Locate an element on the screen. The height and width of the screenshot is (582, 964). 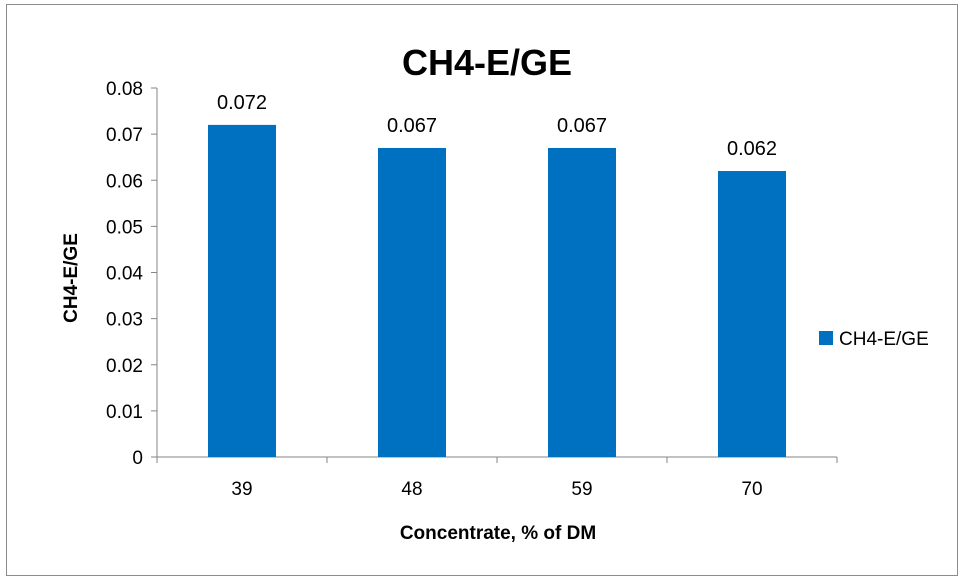
data-label: 0.072 is located at coordinates (242, 103).